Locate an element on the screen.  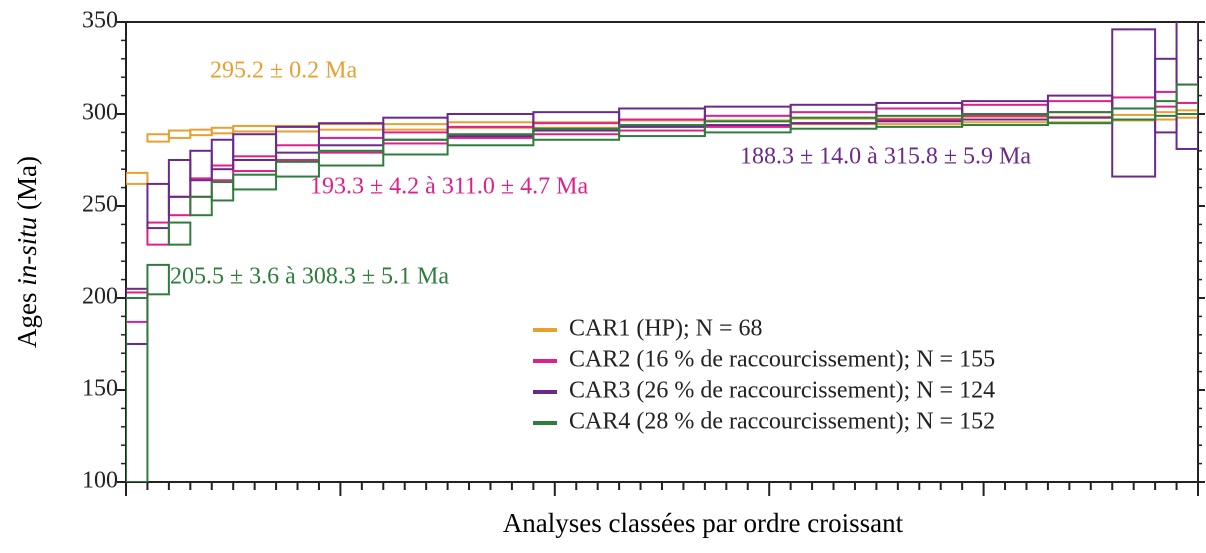
legend-label: CAR3 (26 % de raccourcissement); N = 124 is located at coordinates (782, 391).